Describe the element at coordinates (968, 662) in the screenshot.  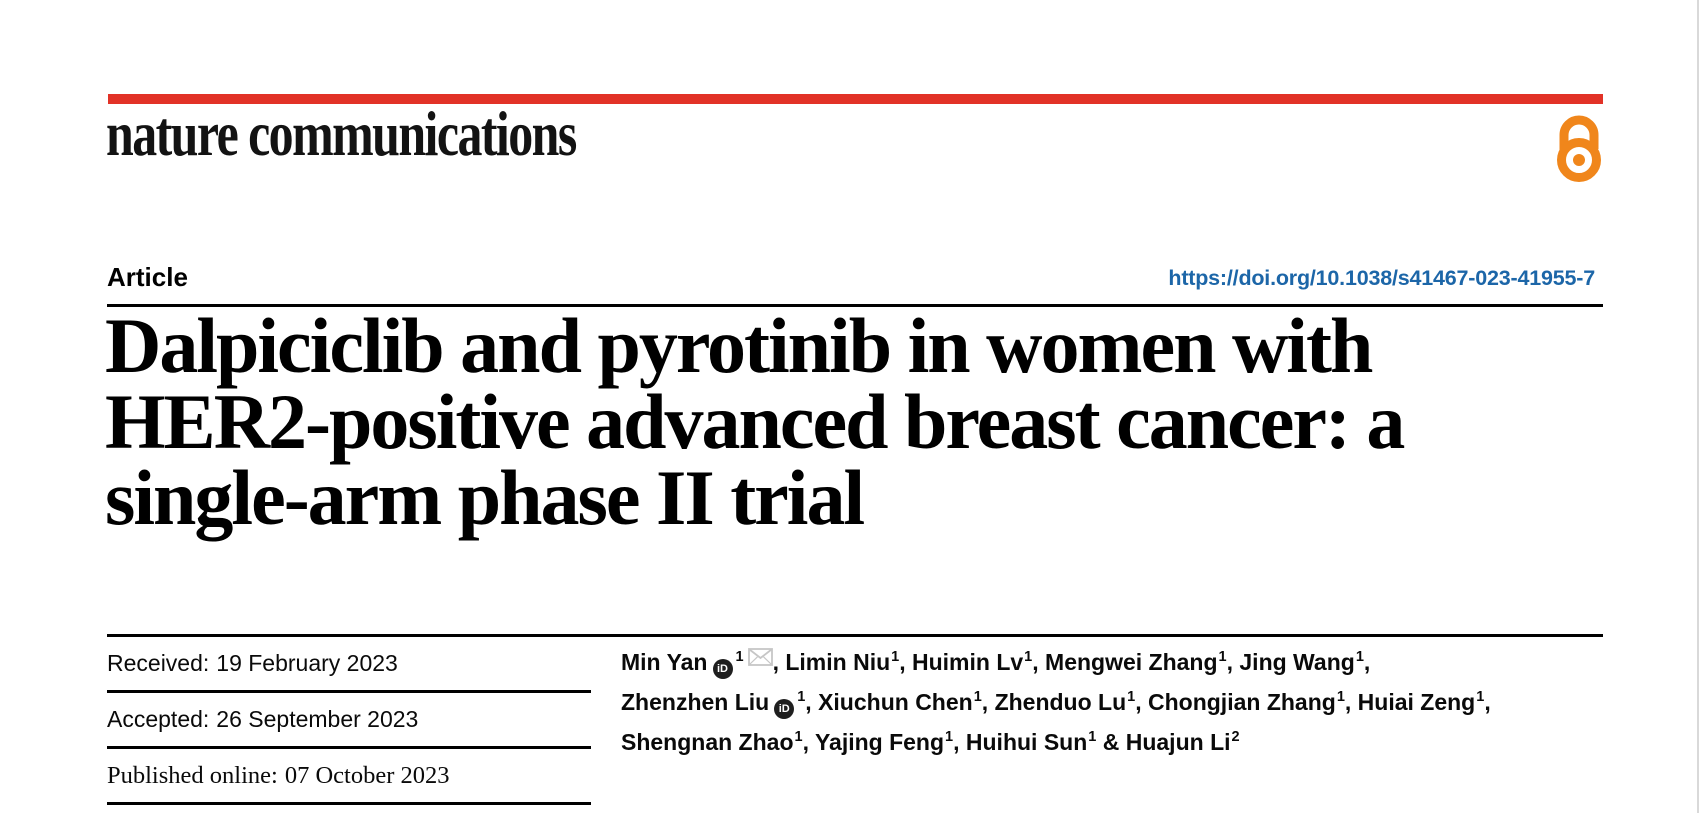
I see `author-name: Huimin Lv` at that location.